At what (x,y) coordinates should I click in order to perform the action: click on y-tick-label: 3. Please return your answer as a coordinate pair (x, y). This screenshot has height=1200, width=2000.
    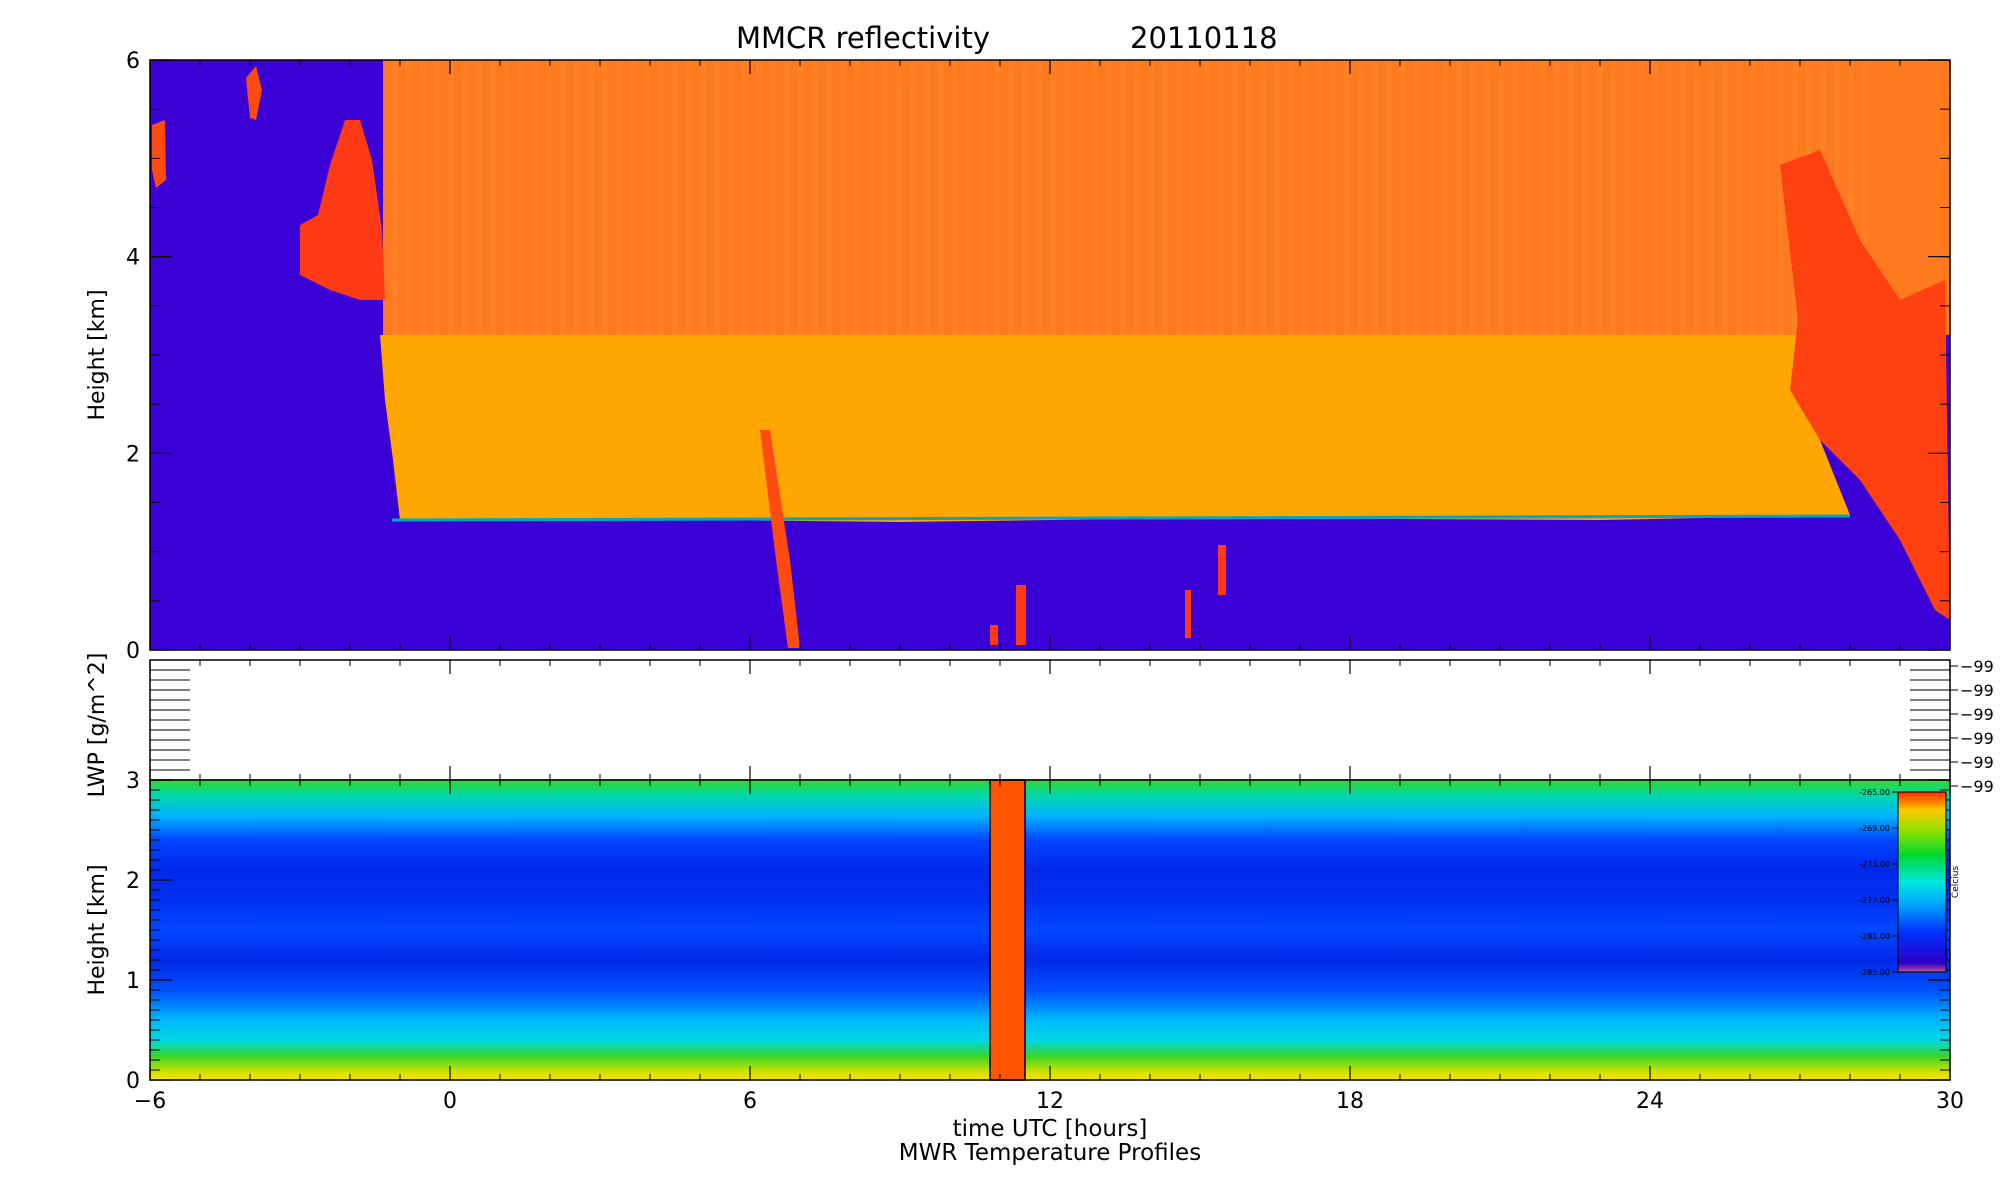
    Looking at the image, I should click on (133, 781).